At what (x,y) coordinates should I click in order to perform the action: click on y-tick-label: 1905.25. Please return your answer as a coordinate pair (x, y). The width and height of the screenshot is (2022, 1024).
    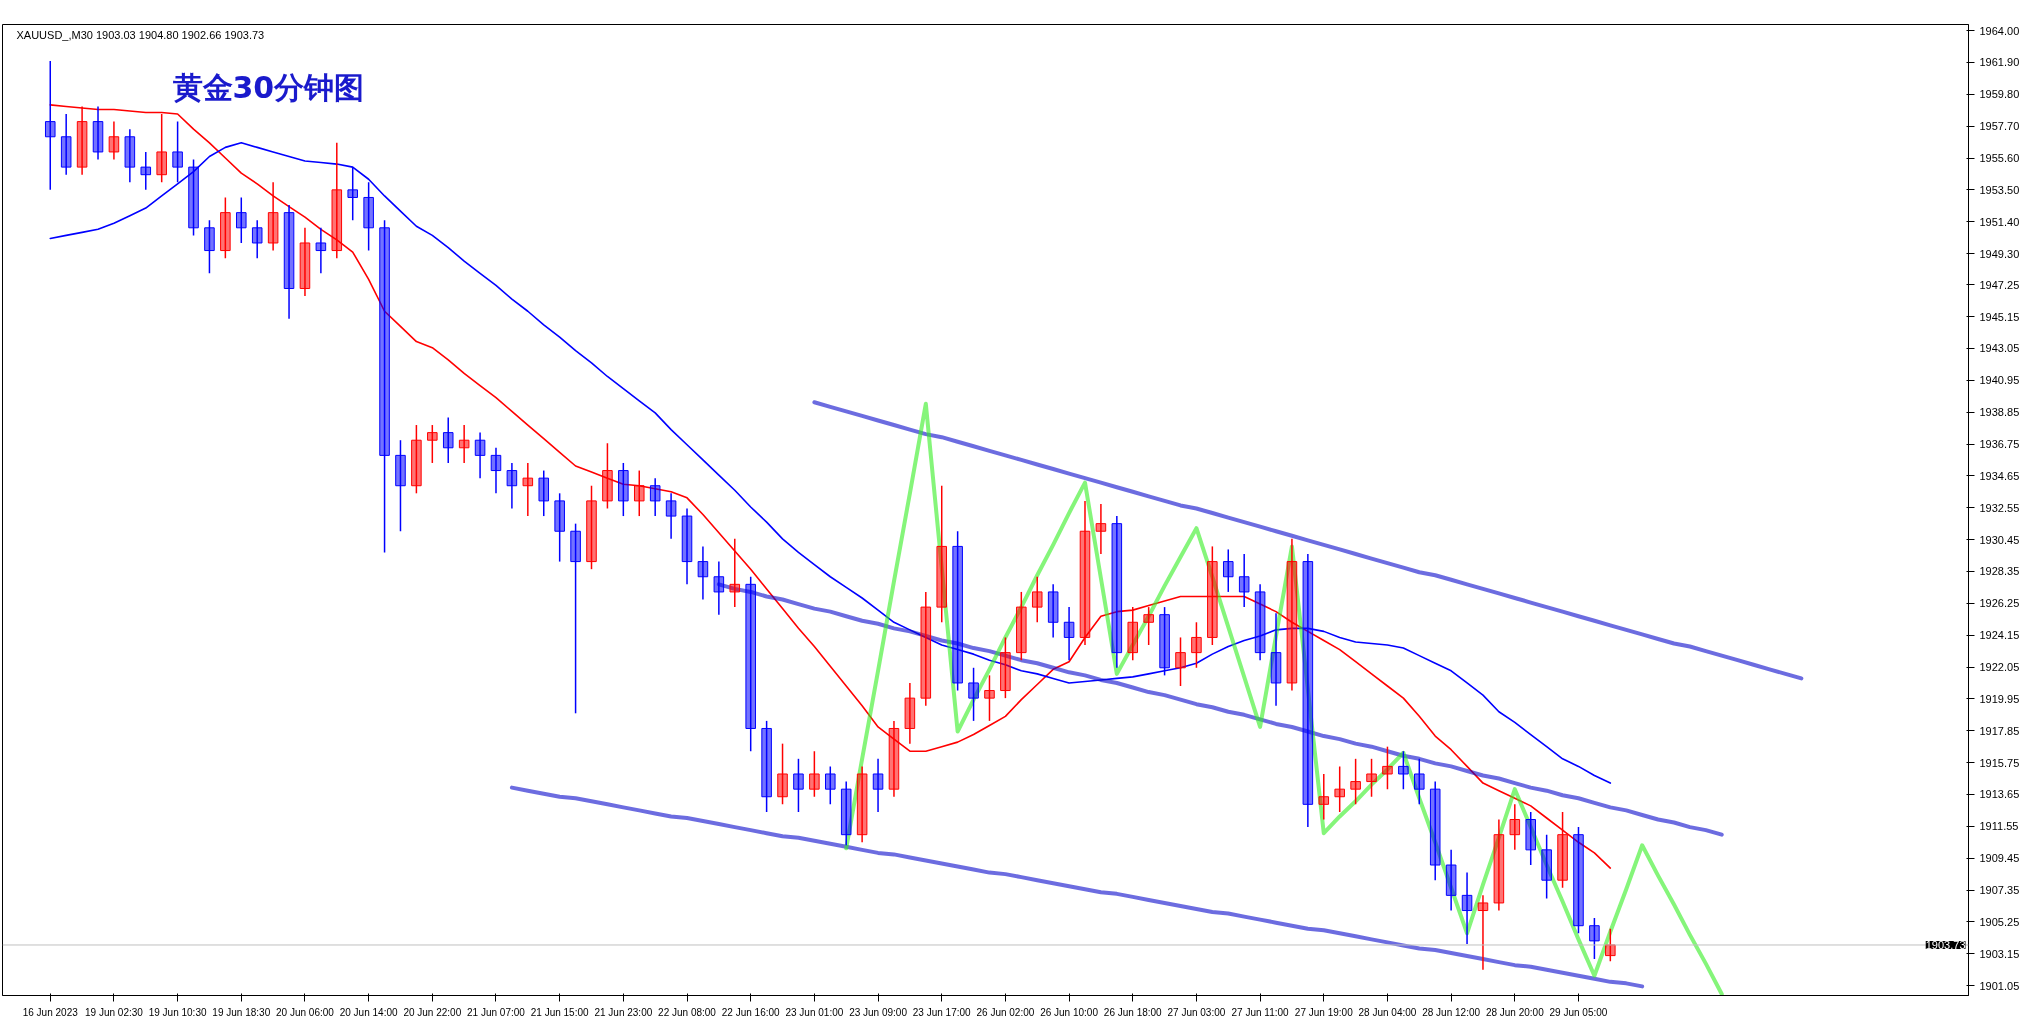
    Looking at the image, I should click on (1999, 921).